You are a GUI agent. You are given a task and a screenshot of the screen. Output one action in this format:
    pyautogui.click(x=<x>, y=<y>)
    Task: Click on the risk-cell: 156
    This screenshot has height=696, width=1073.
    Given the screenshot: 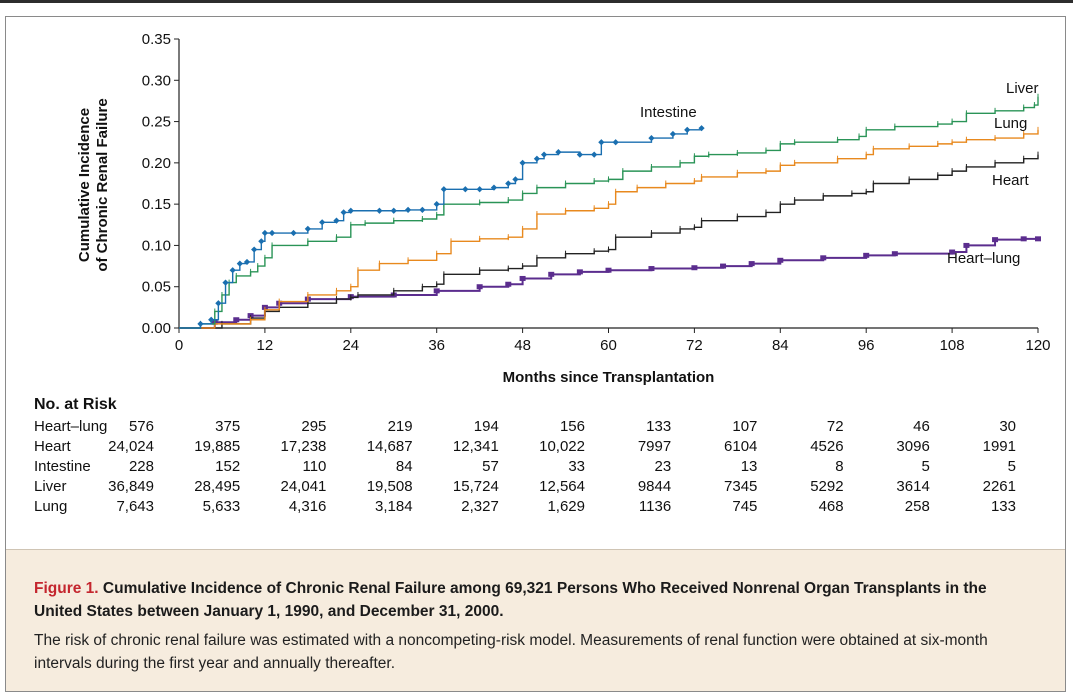 What is the action you would take?
    pyautogui.click(x=572, y=426)
    